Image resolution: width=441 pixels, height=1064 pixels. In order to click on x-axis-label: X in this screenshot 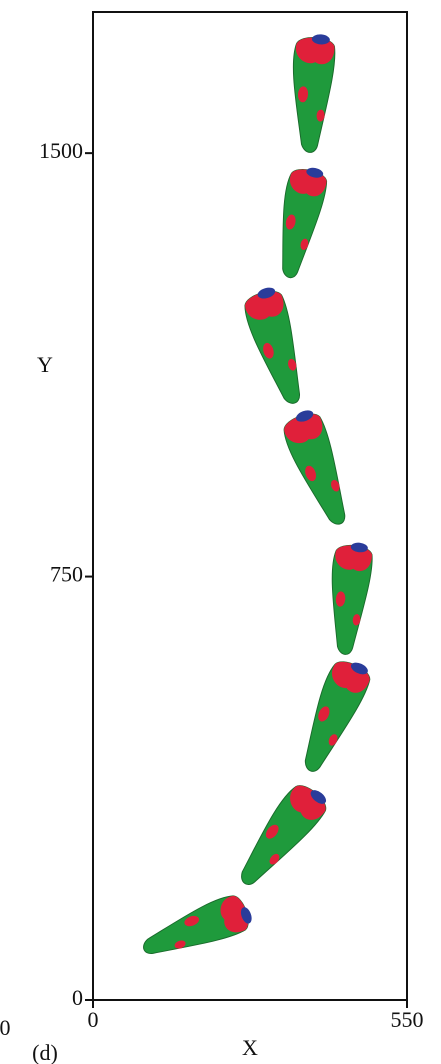, I will do `click(250, 1047)`.